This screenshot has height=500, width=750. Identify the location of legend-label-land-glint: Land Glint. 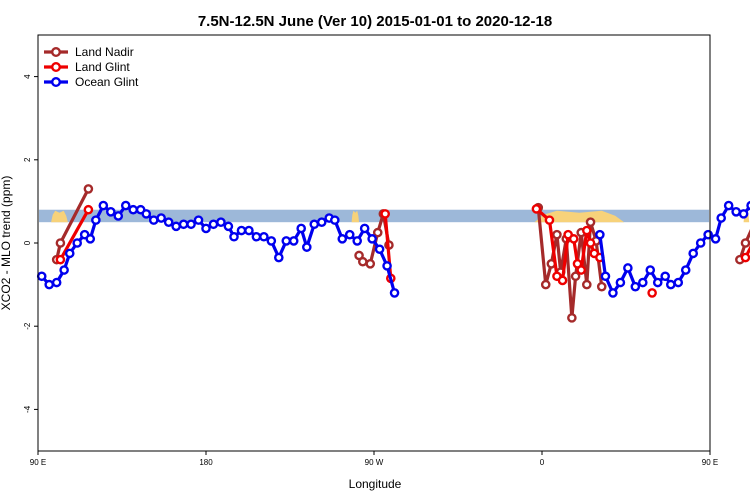
(102, 67).